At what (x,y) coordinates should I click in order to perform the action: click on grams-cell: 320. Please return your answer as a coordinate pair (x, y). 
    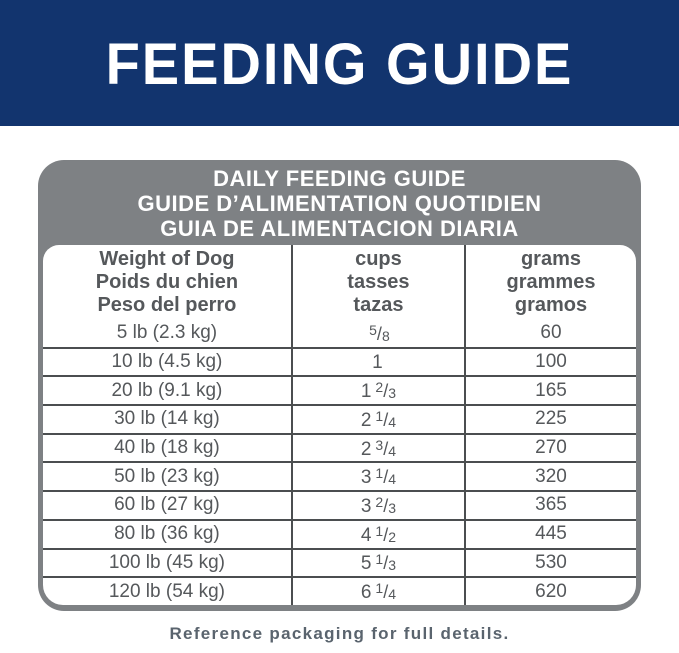
    Looking at the image, I should click on (550, 477).